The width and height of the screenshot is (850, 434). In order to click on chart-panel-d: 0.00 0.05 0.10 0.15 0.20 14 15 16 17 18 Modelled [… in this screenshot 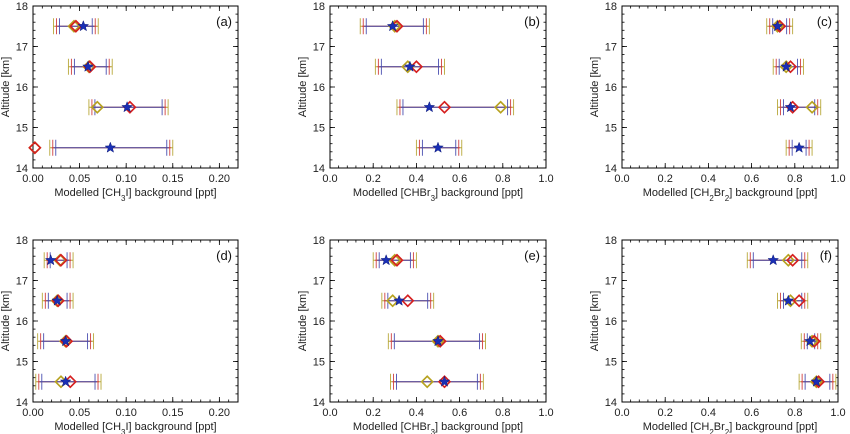, I will do `click(119, 334)`.